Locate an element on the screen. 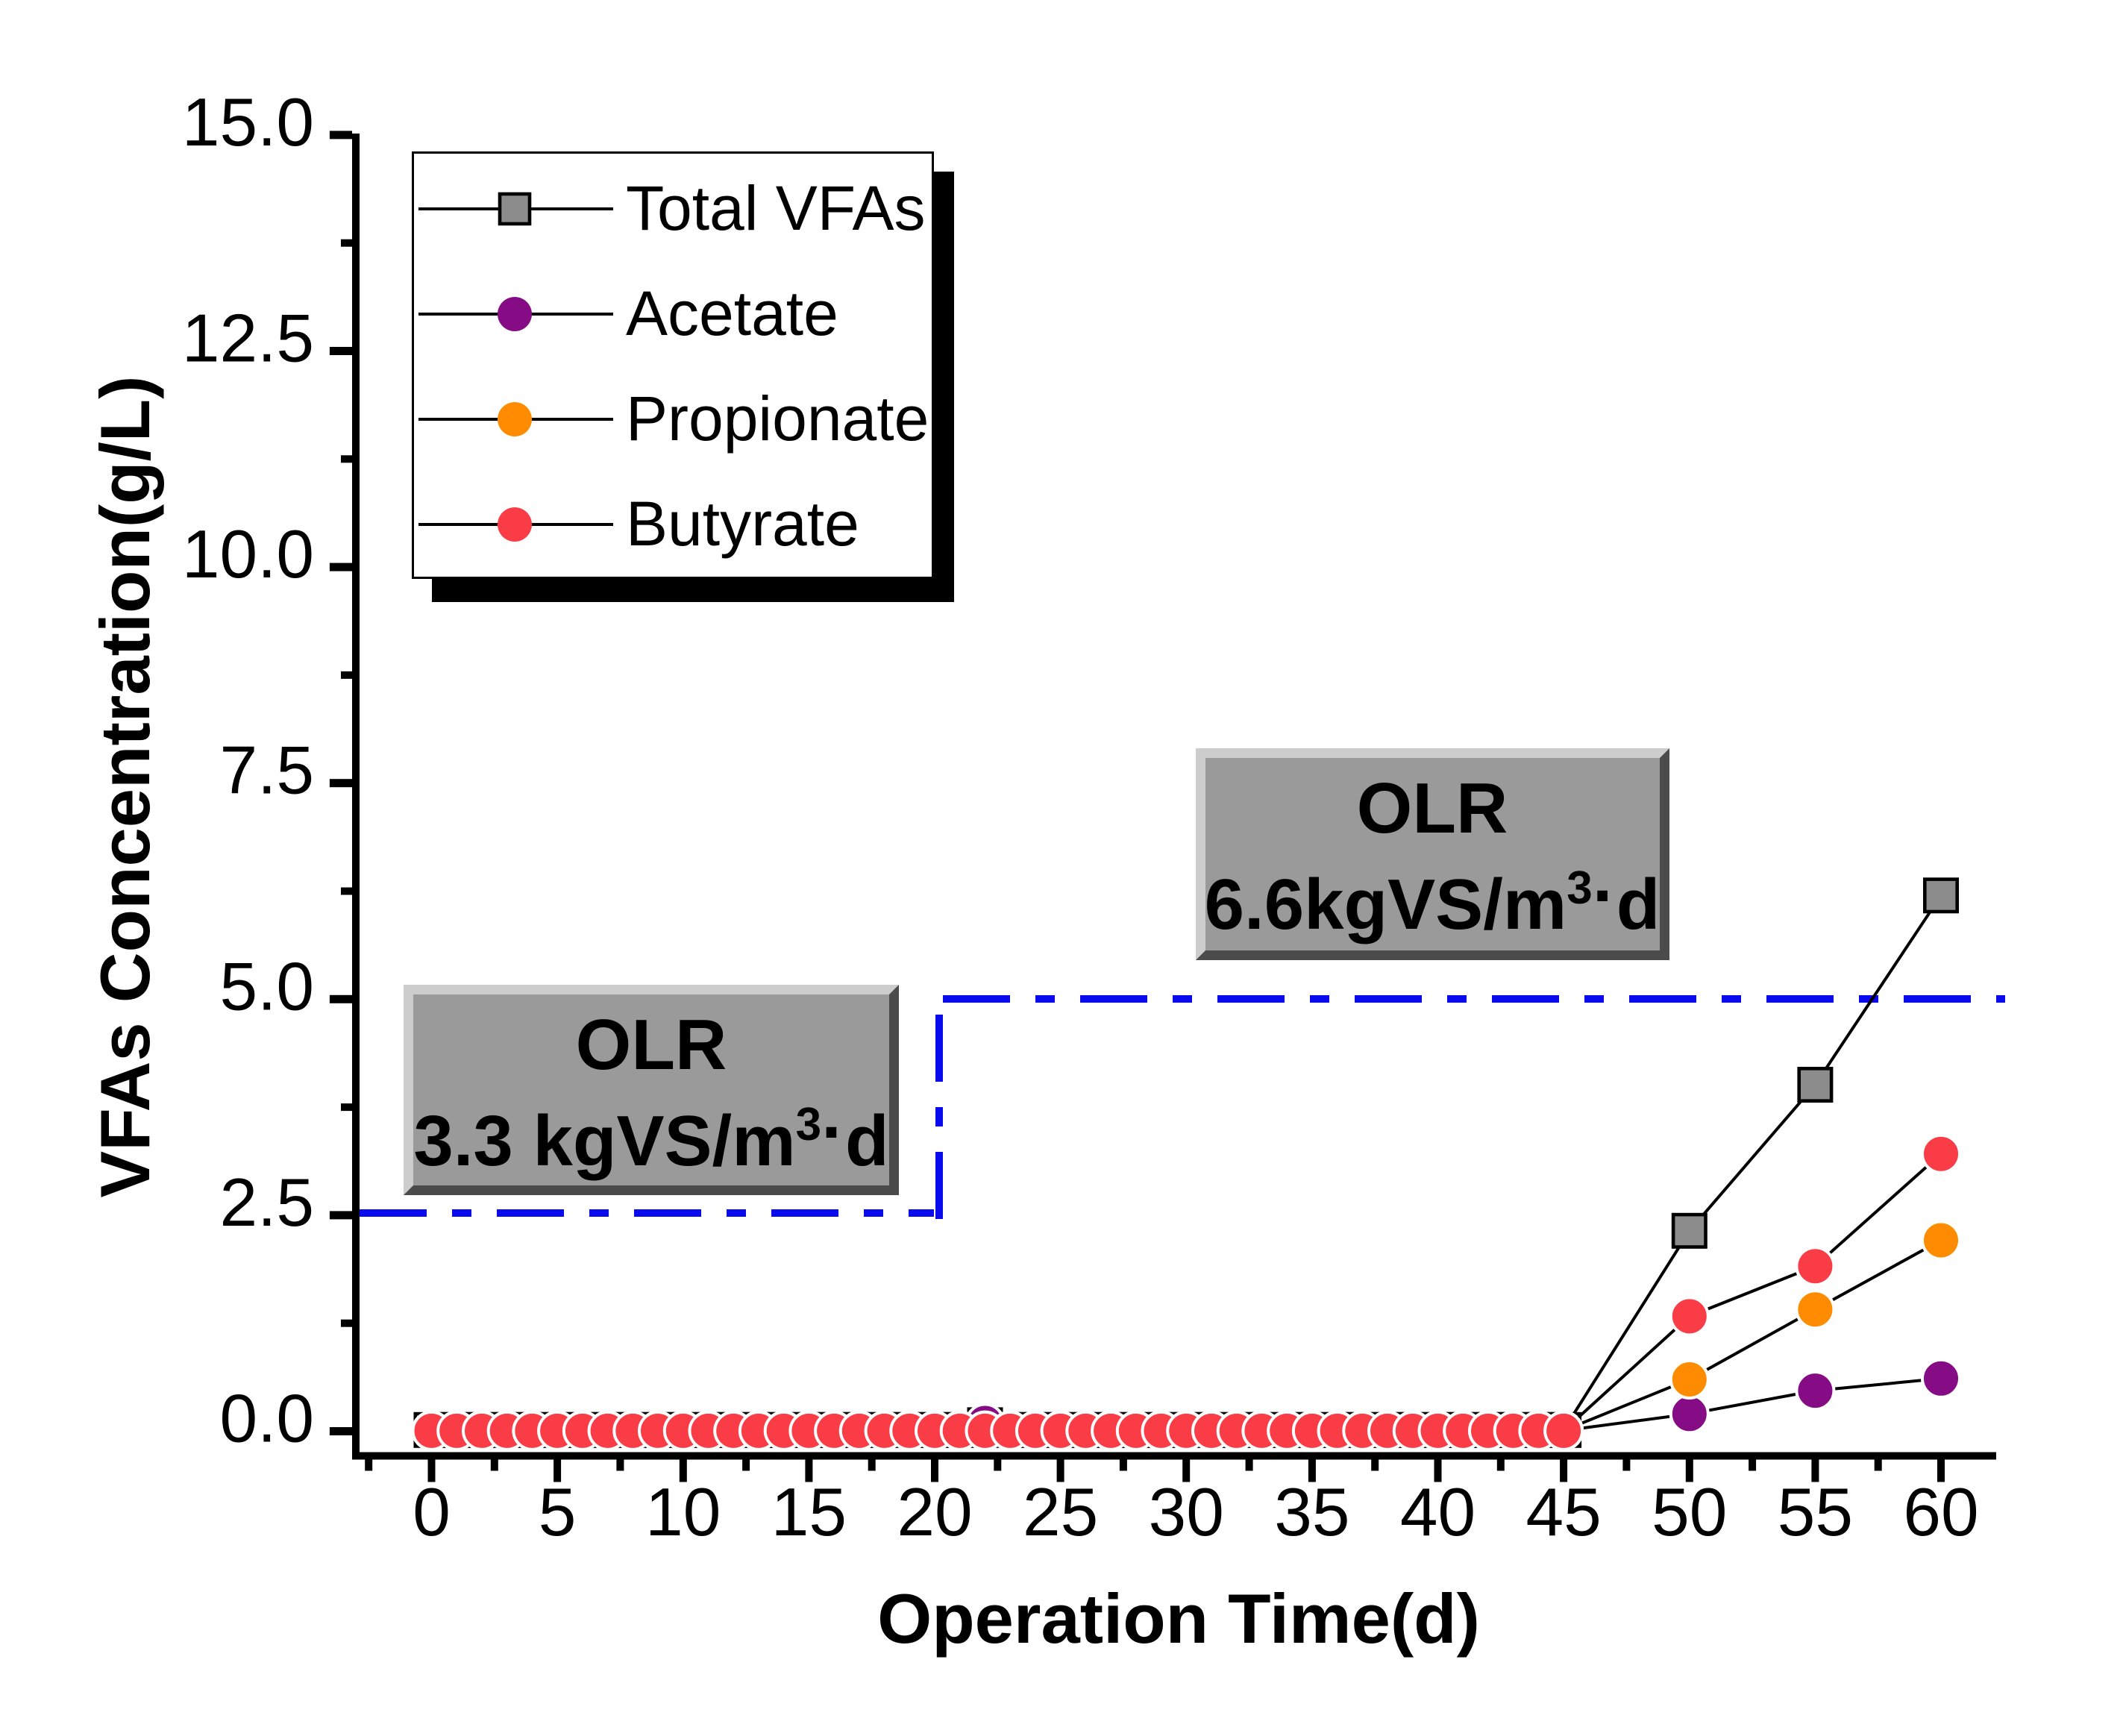 The image size is (2123, 1736). svg-text: VFAs Concentration(g/L) is located at coordinates (125, 787).